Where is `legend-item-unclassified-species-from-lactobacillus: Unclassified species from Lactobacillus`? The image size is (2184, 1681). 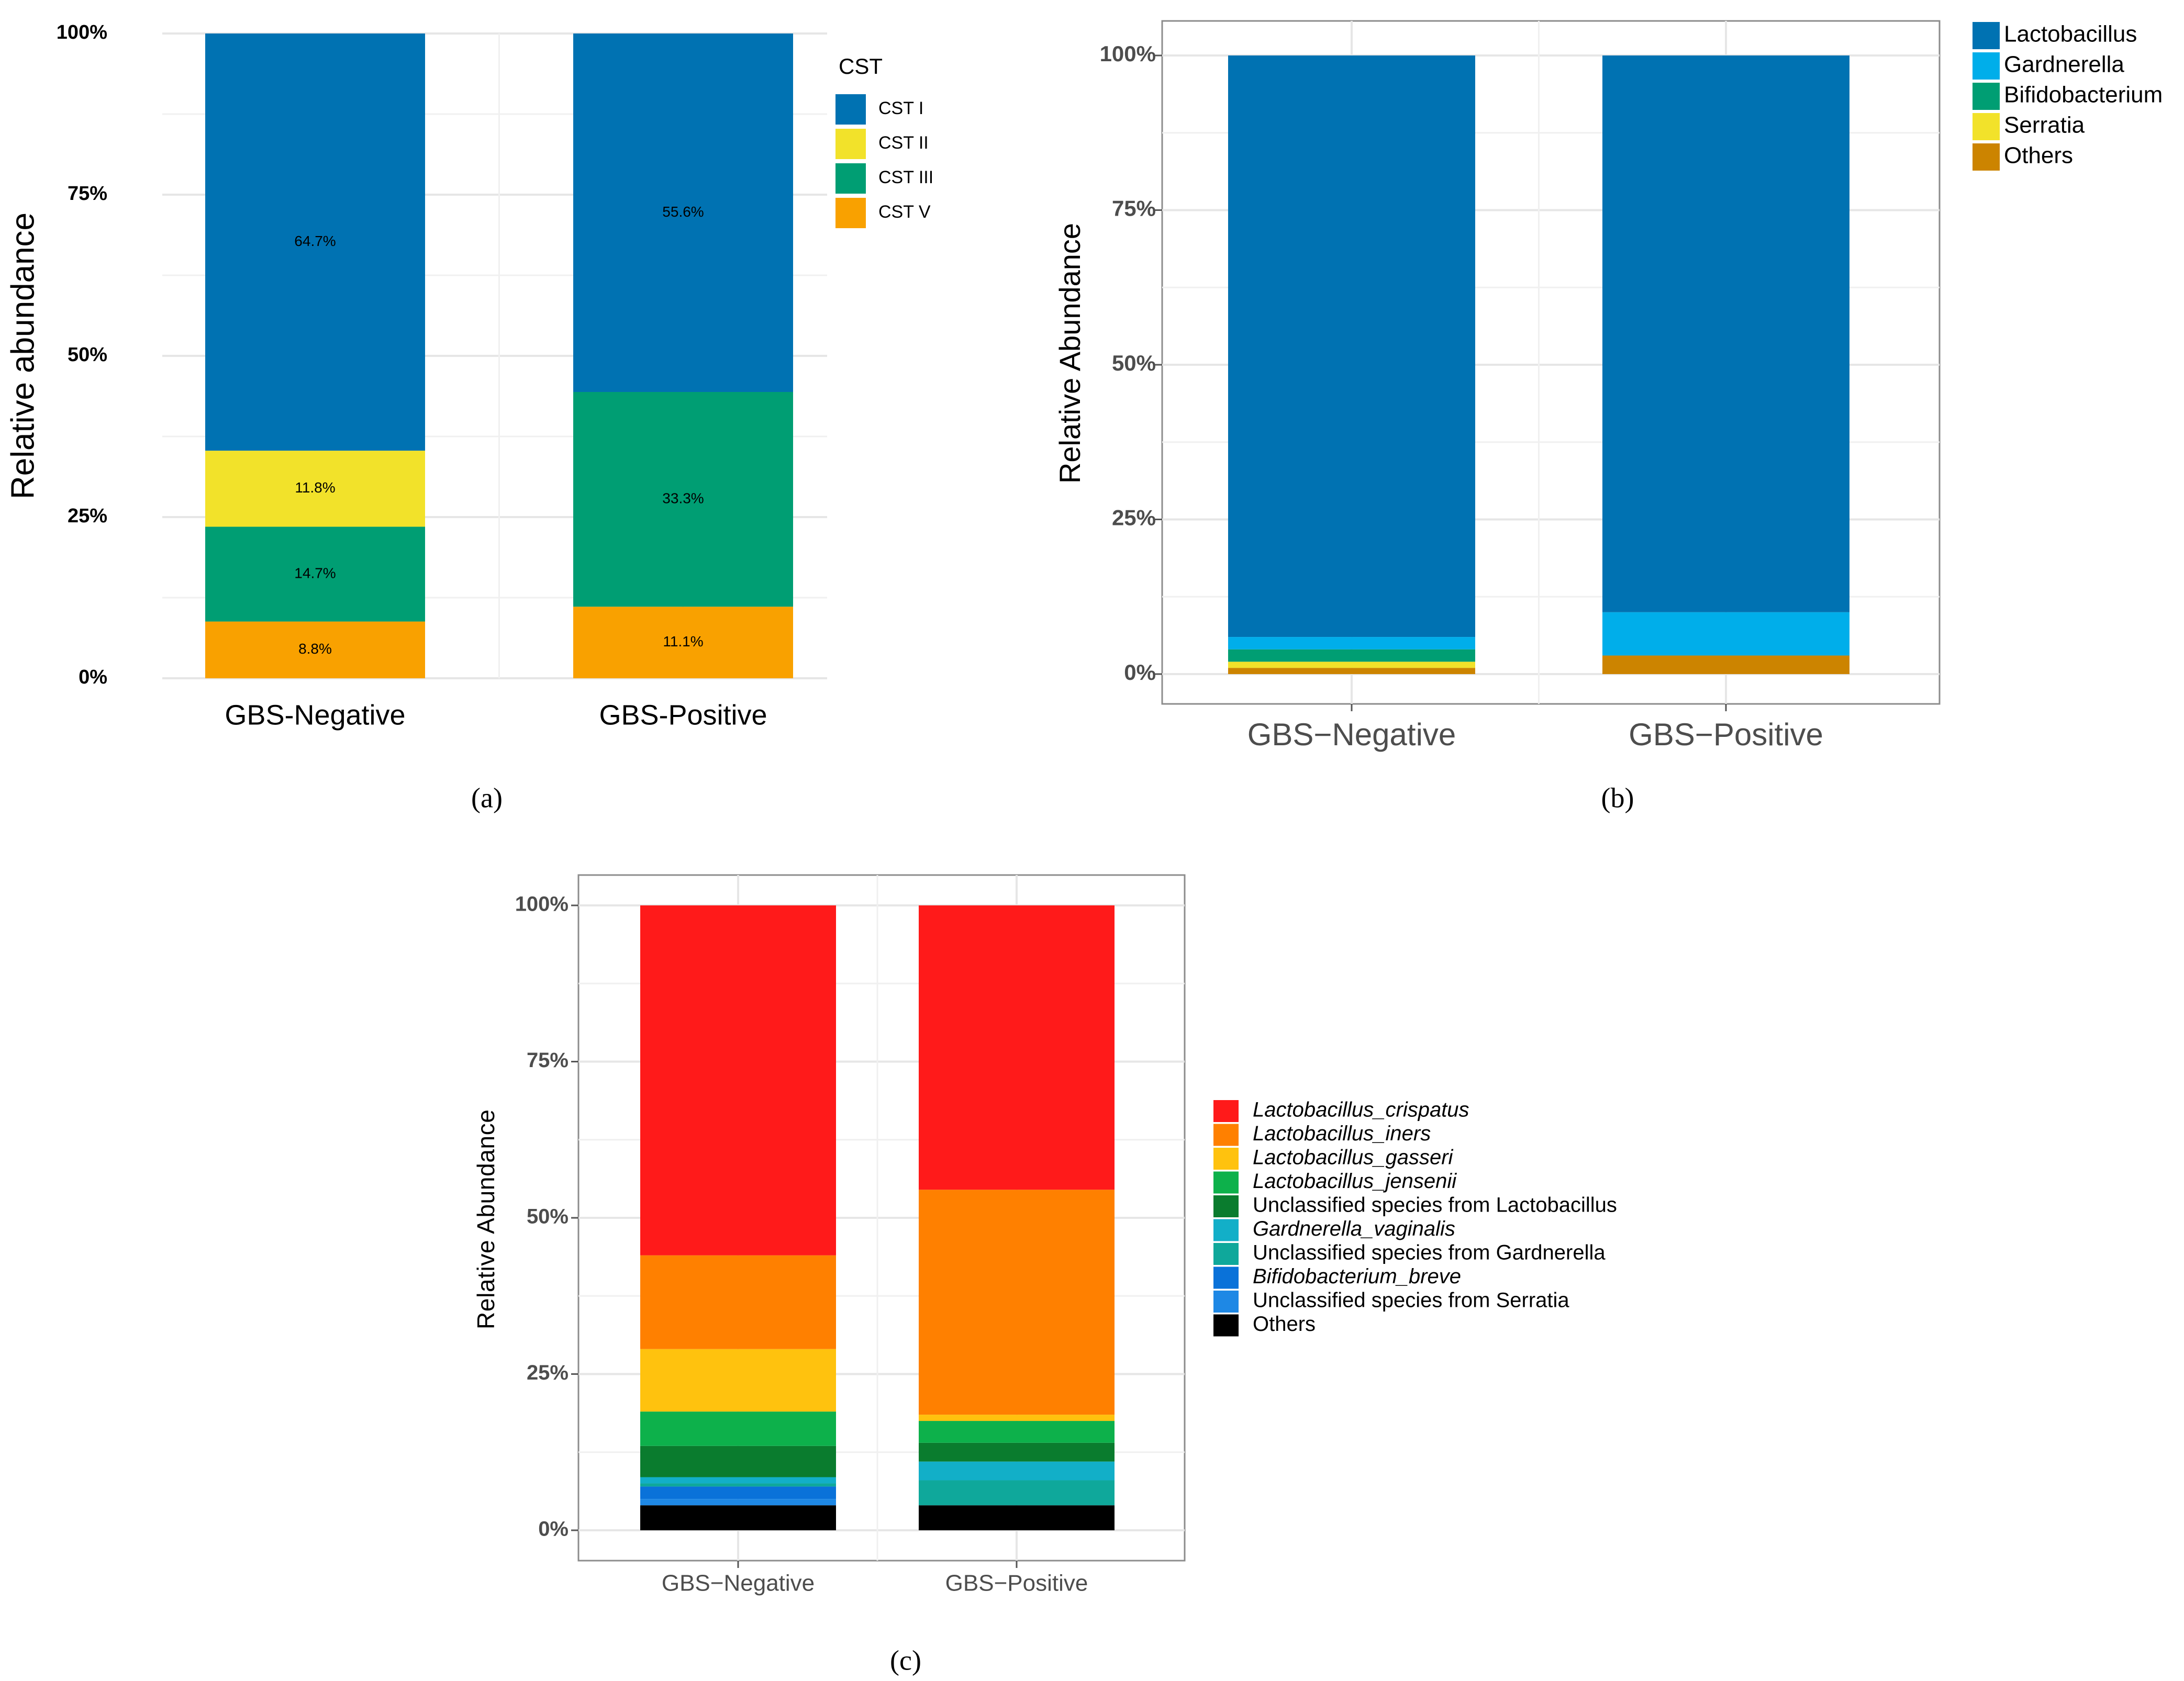
legend-item-unclassified-species-from-lactobacillus: Unclassified species from Lactobacillus is located at coordinates (1415, 1205).